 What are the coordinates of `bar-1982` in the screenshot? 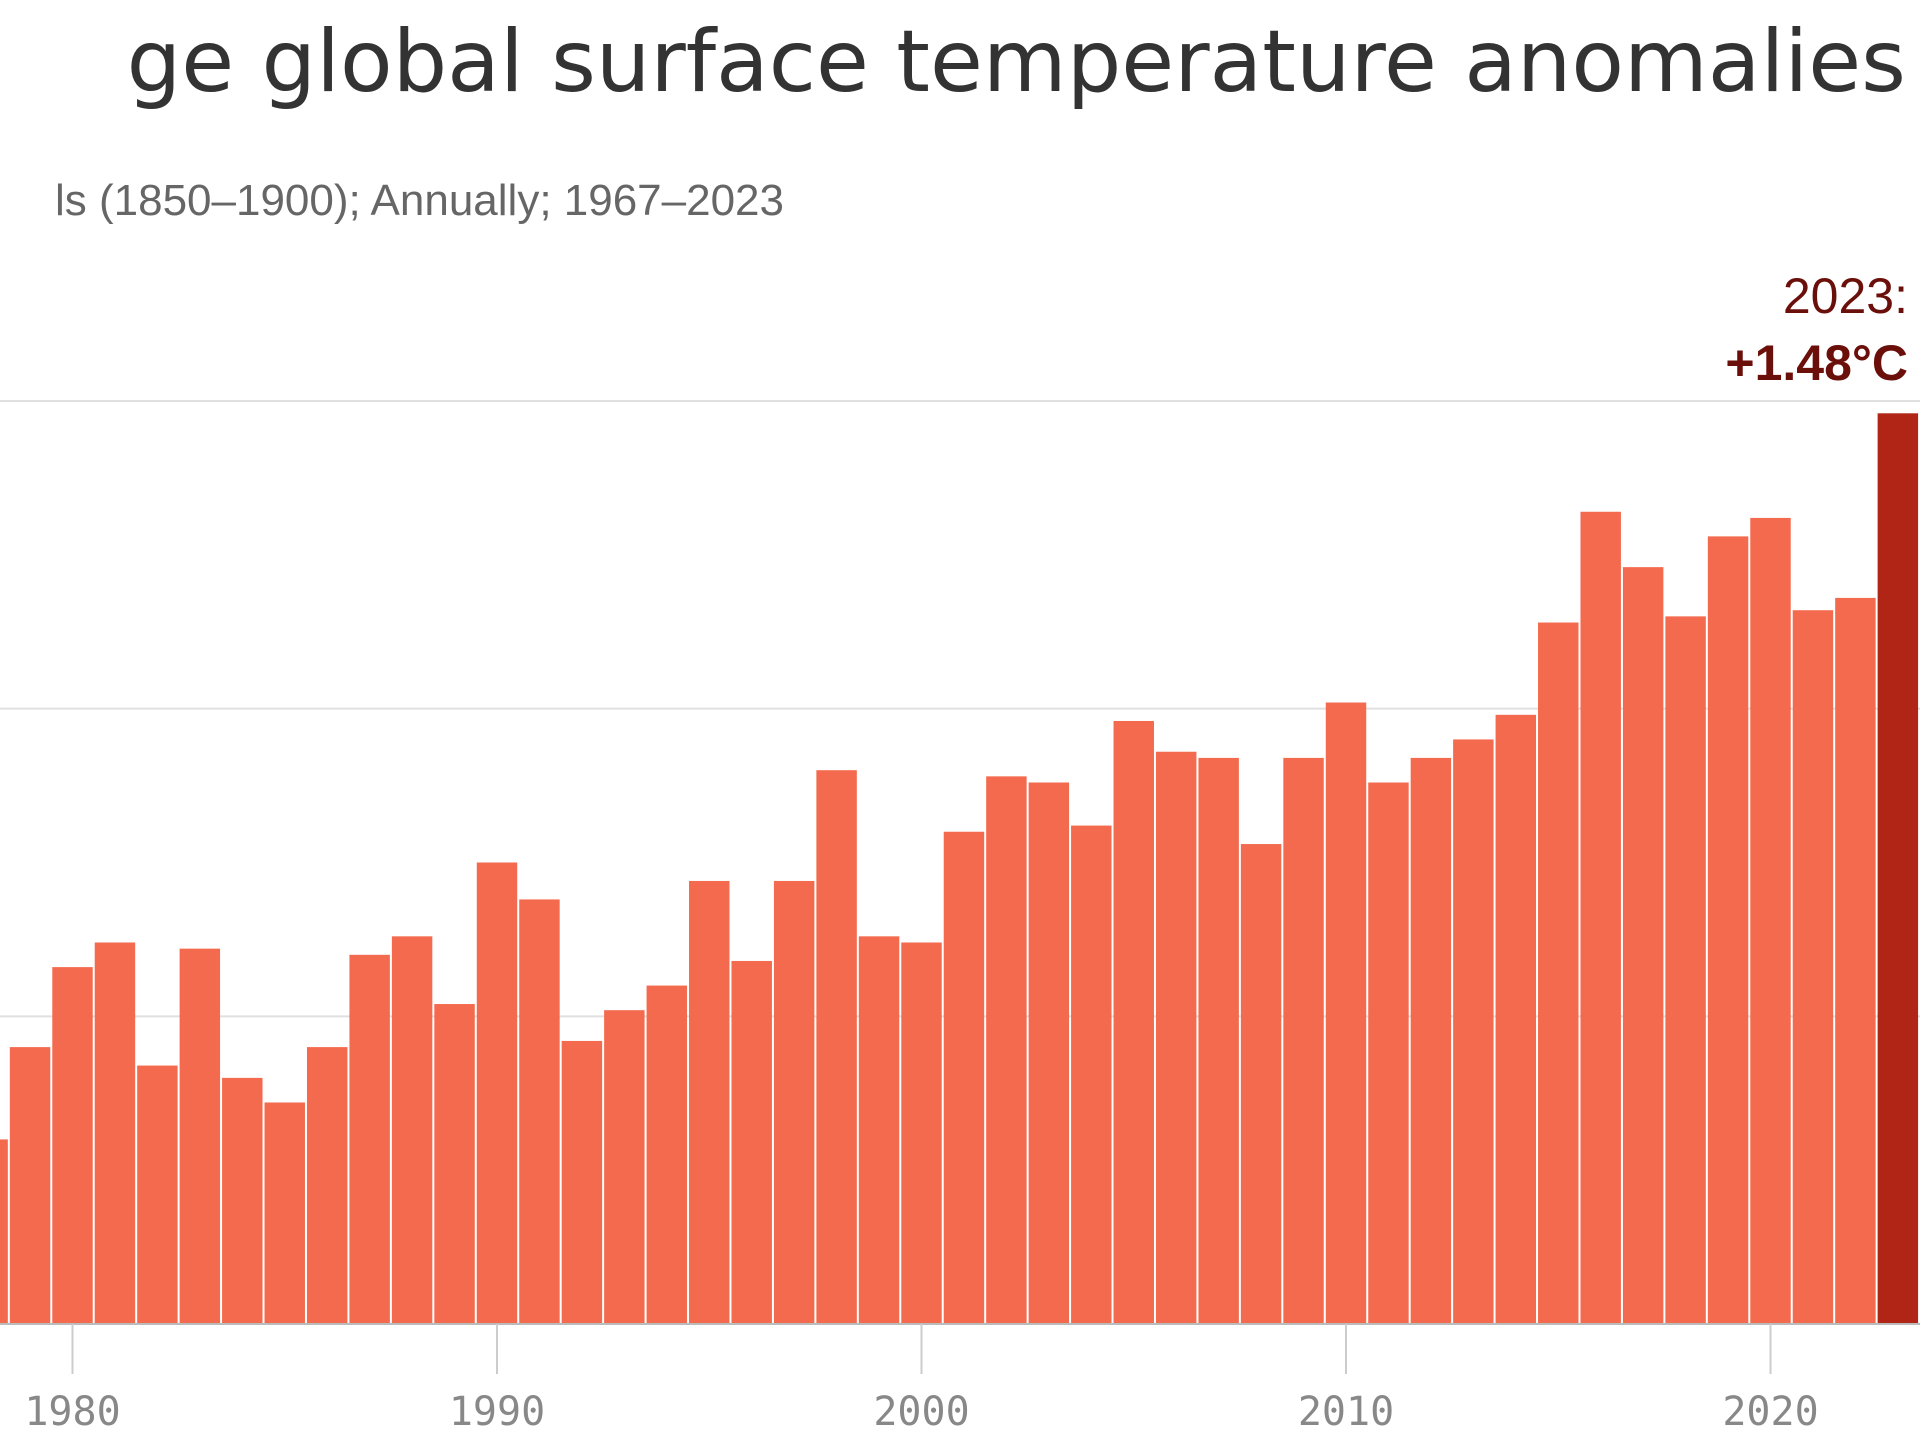 It's located at (157, 1194).